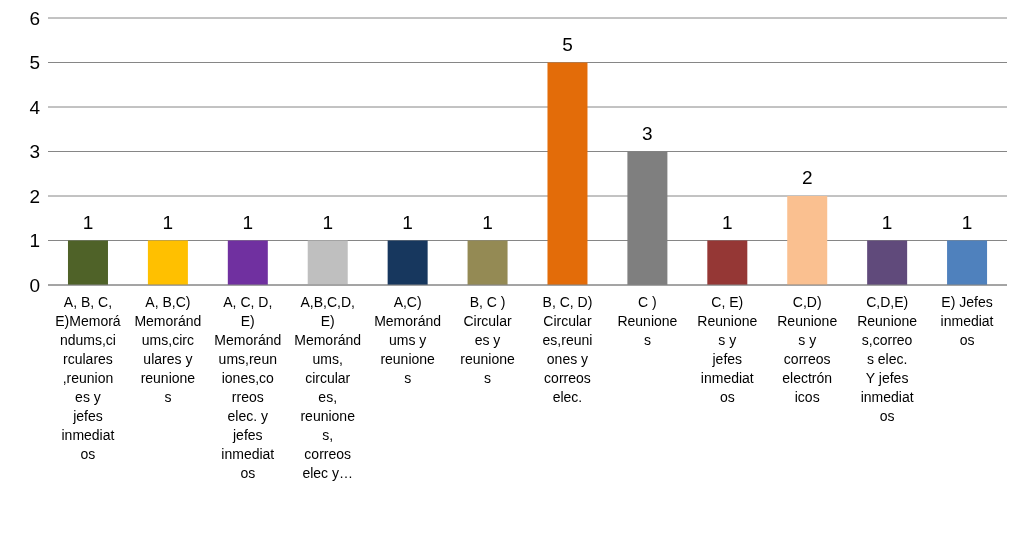 The image size is (1023, 543). Describe the element at coordinates (34, 63) in the screenshot. I see `y-tick-label: 5` at that location.